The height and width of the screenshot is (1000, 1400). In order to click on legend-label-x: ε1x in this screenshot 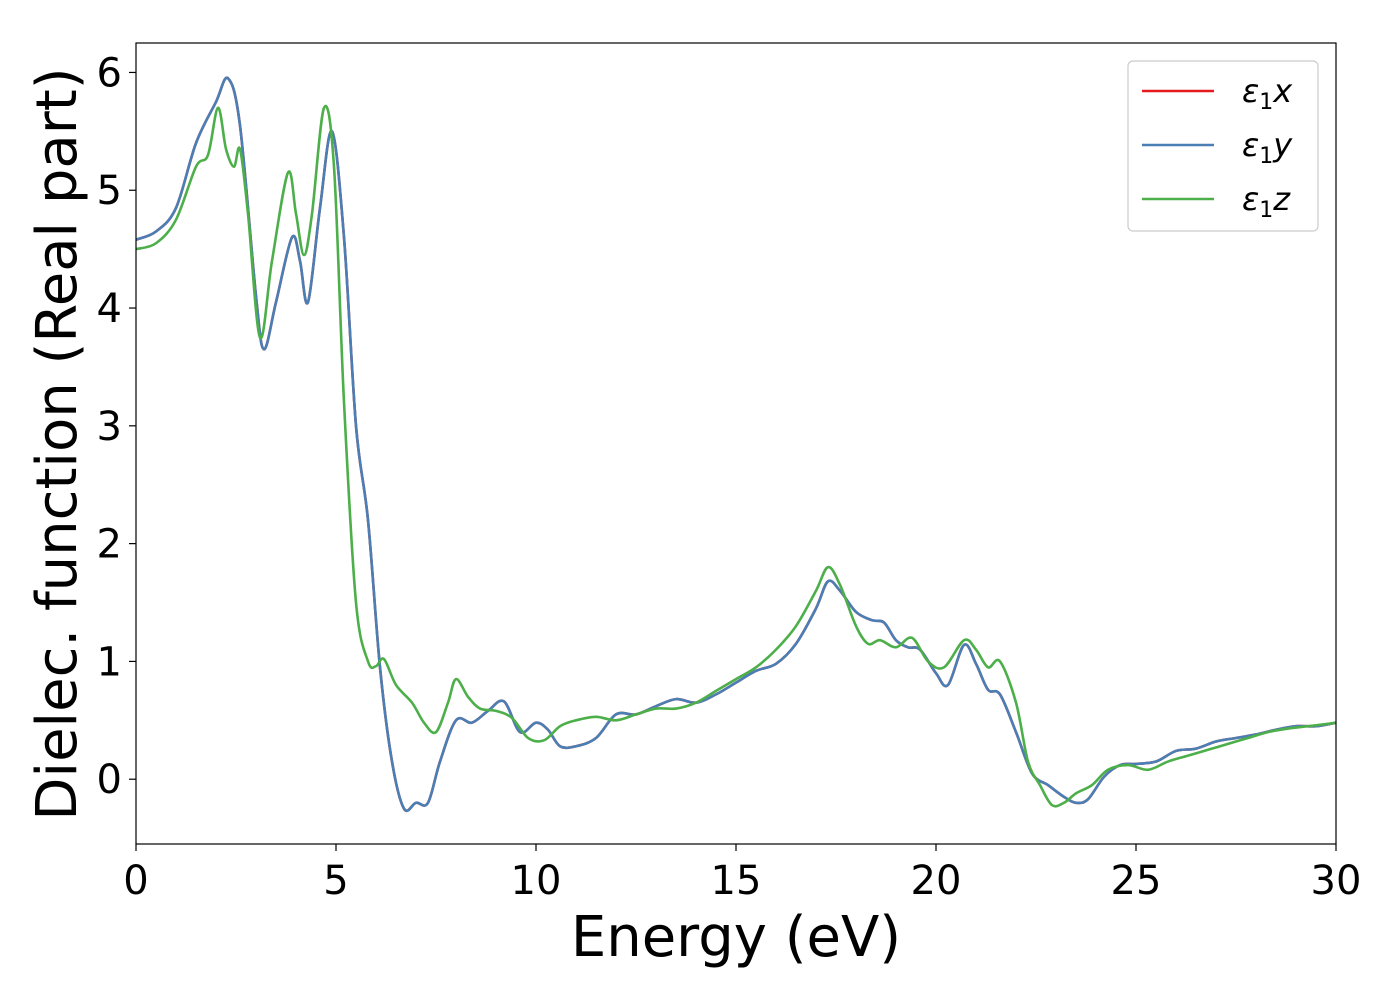, I will do `click(1267, 93)`.